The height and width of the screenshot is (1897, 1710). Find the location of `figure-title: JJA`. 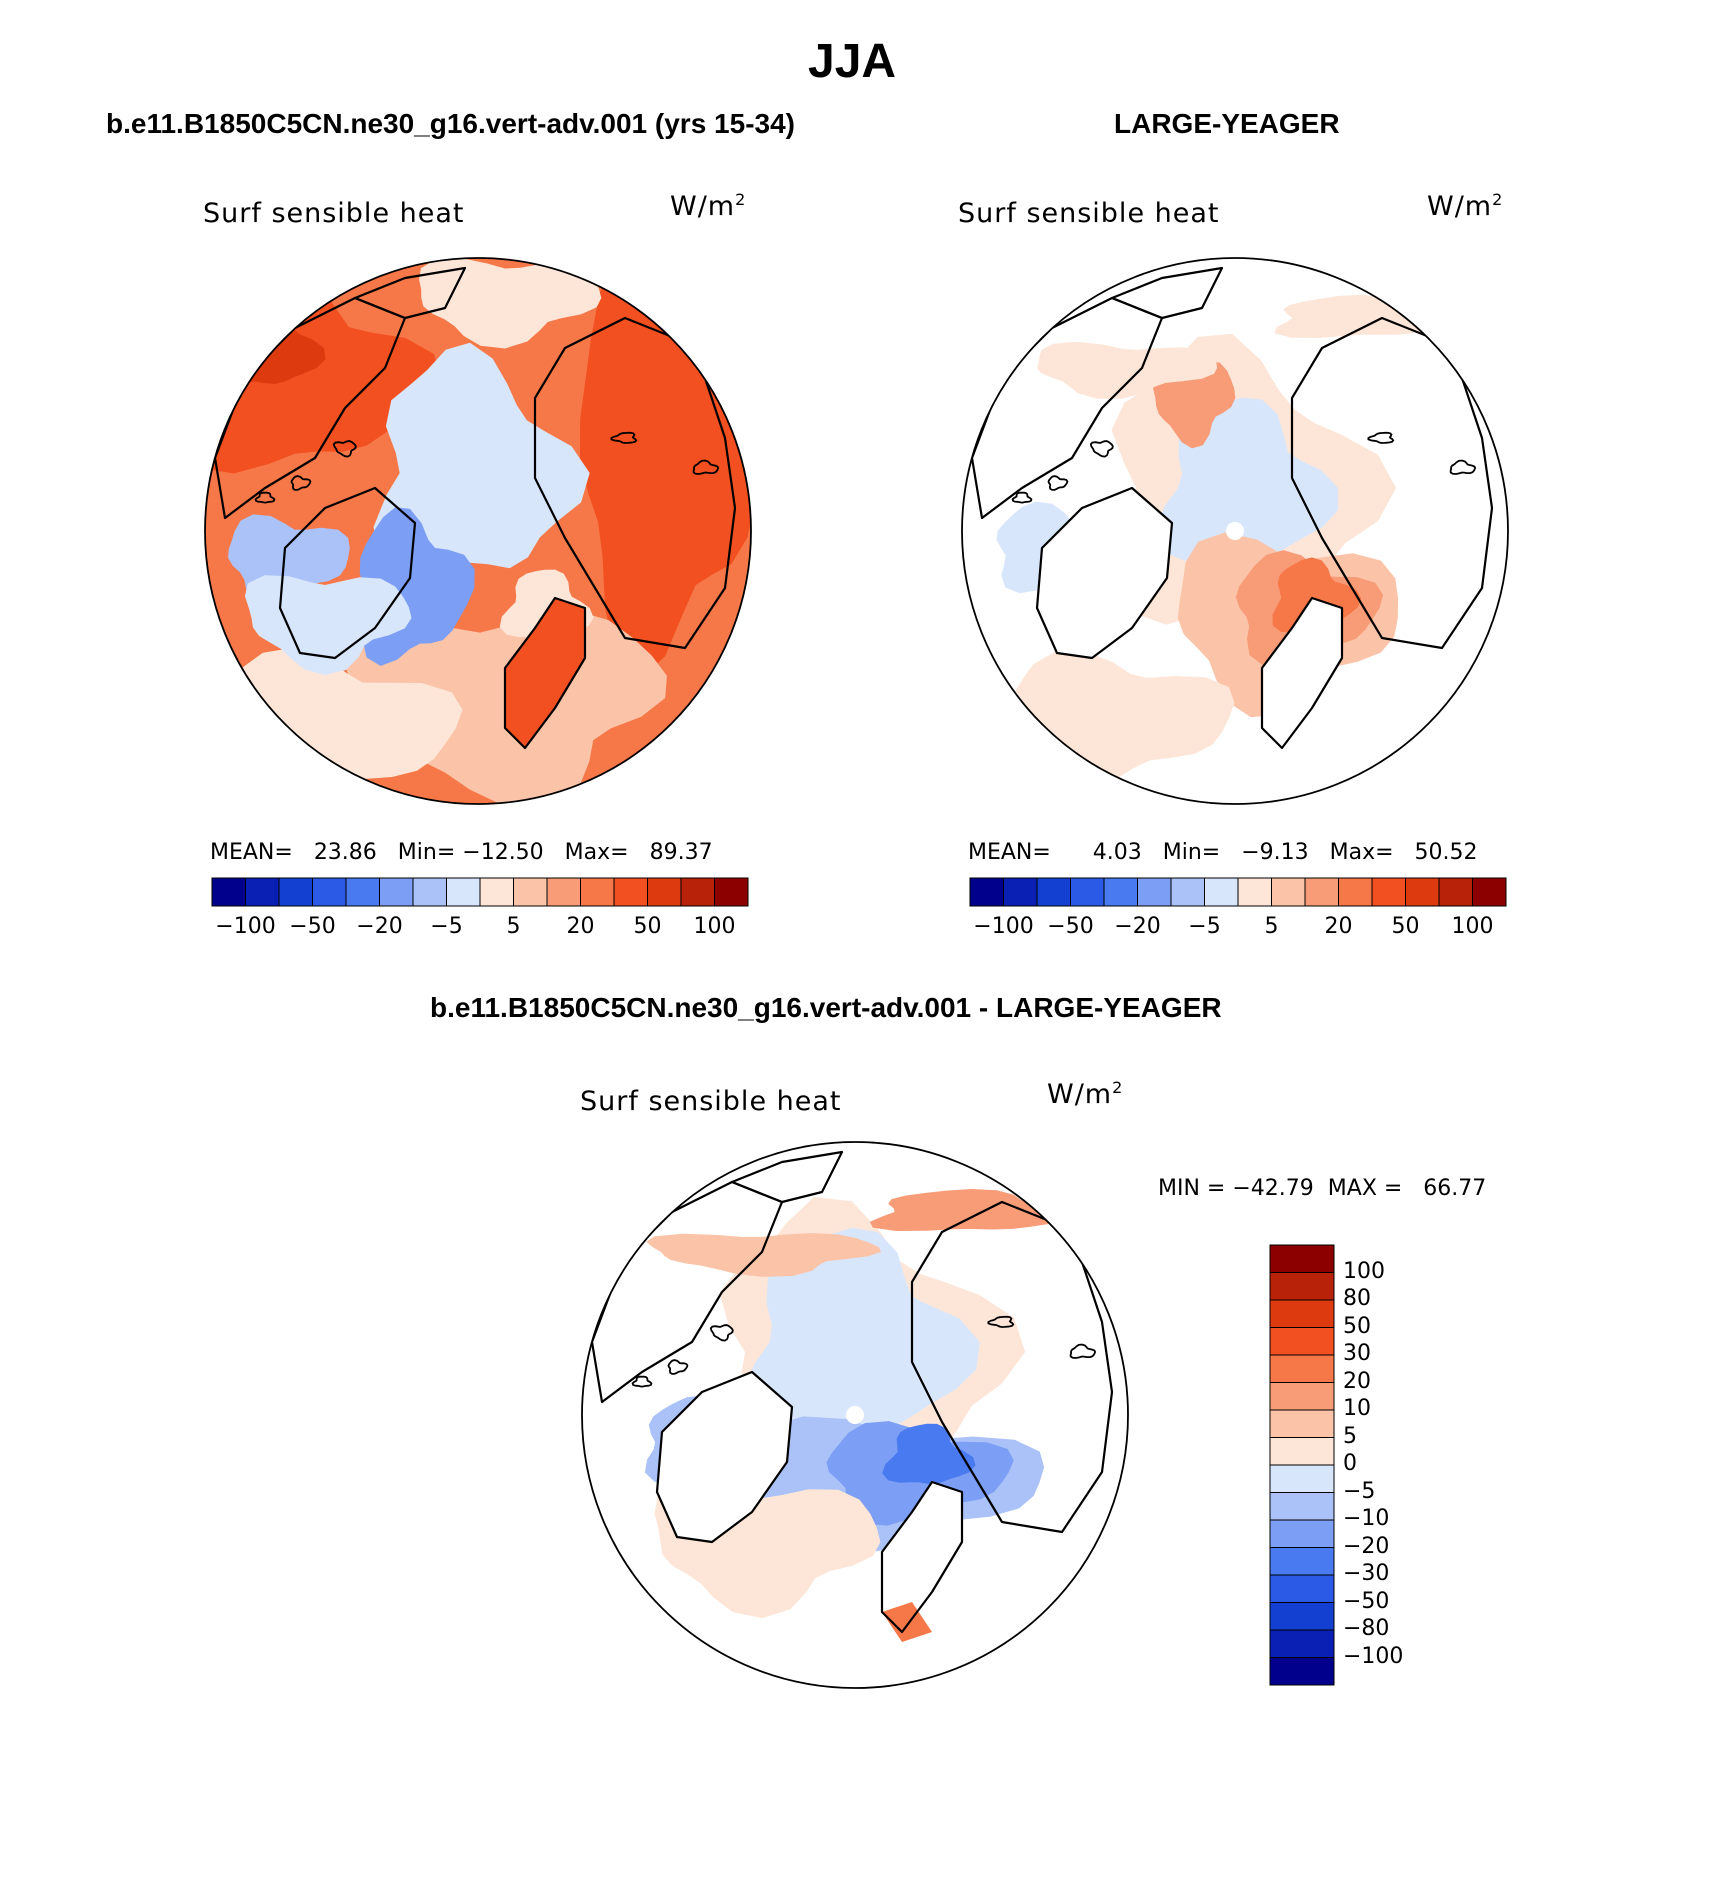

figure-title: JJA is located at coordinates (852, 61).